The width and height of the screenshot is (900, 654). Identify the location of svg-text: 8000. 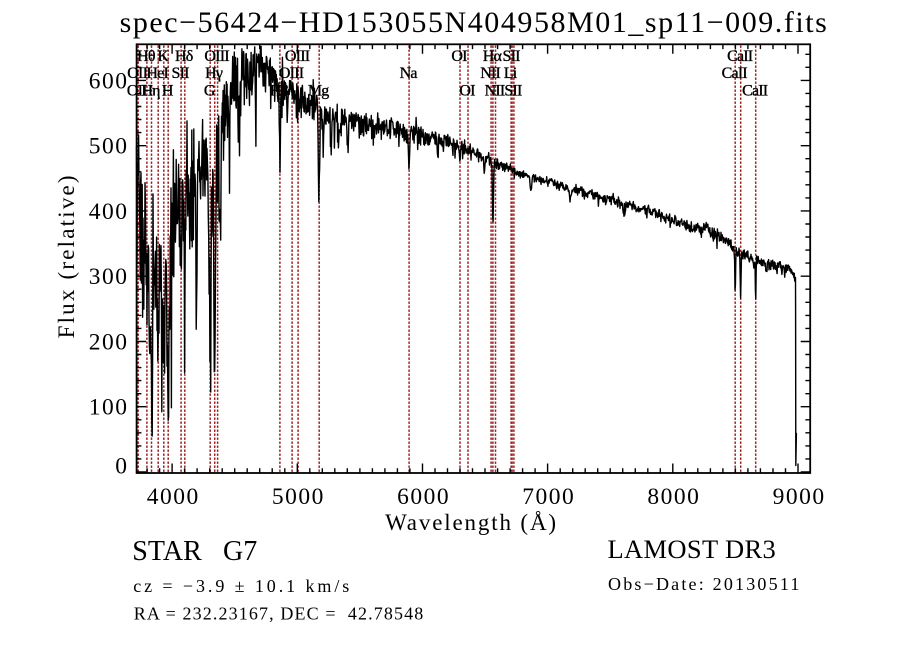
(673, 497).